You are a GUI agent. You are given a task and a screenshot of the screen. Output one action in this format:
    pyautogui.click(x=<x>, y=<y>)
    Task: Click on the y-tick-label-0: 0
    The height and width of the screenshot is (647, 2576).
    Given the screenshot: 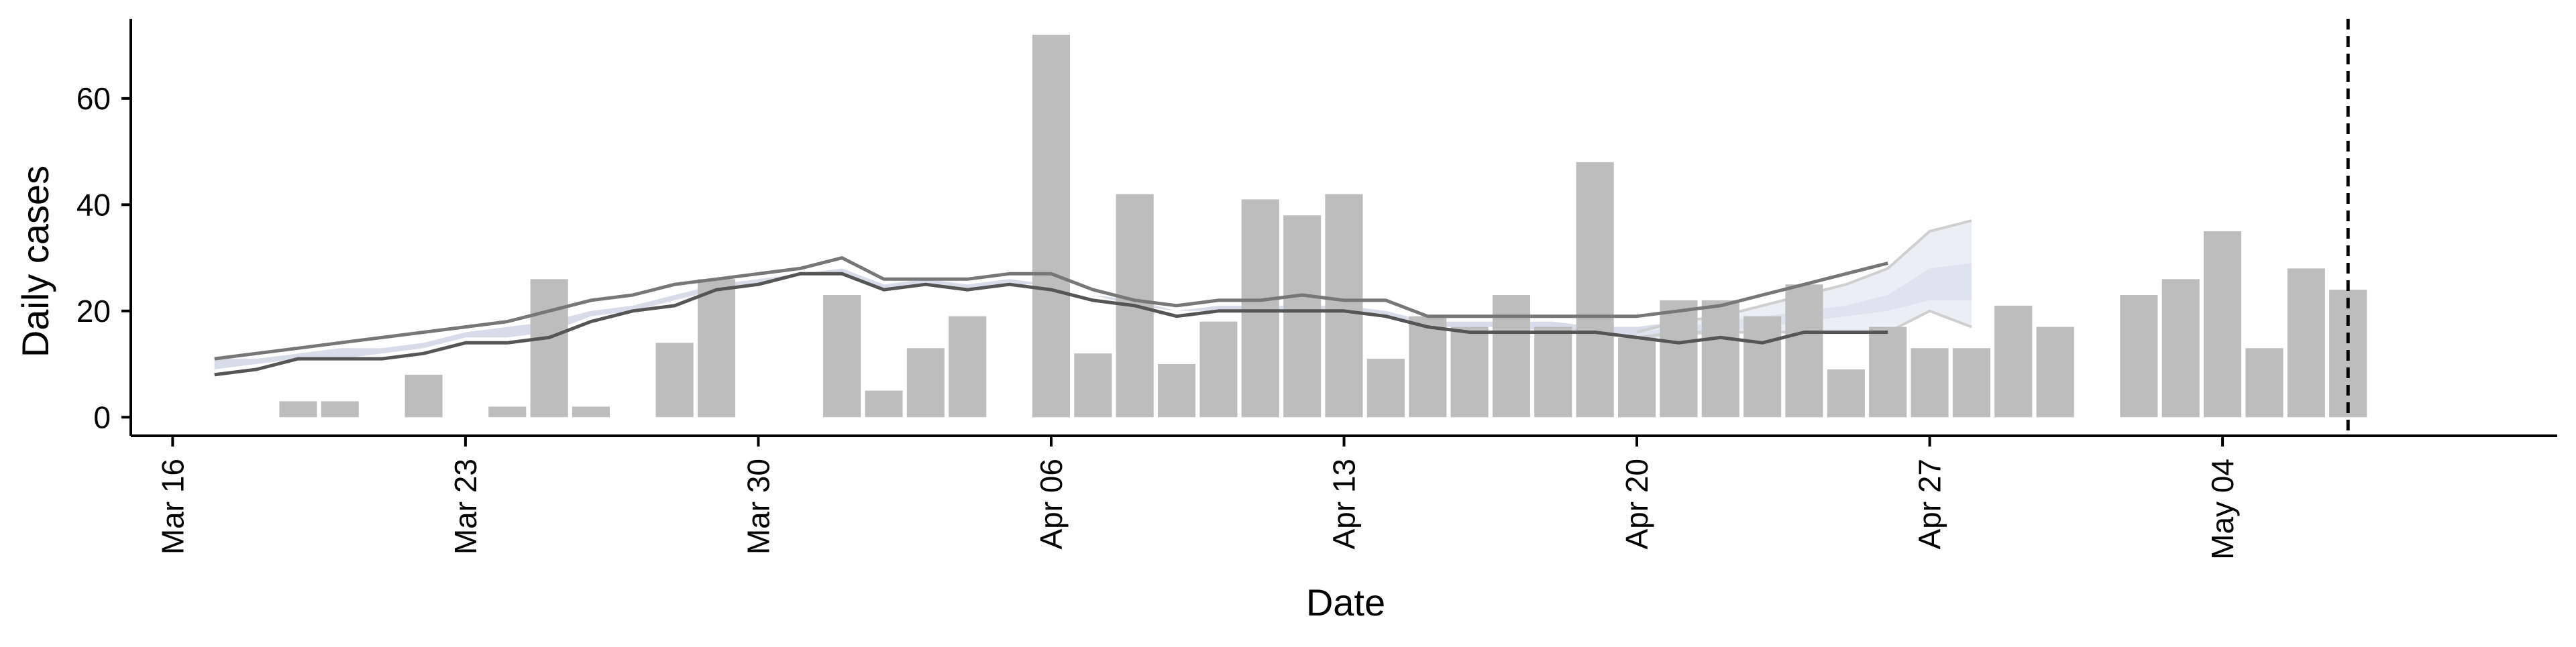 What is the action you would take?
    pyautogui.click(x=102, y=417)
    